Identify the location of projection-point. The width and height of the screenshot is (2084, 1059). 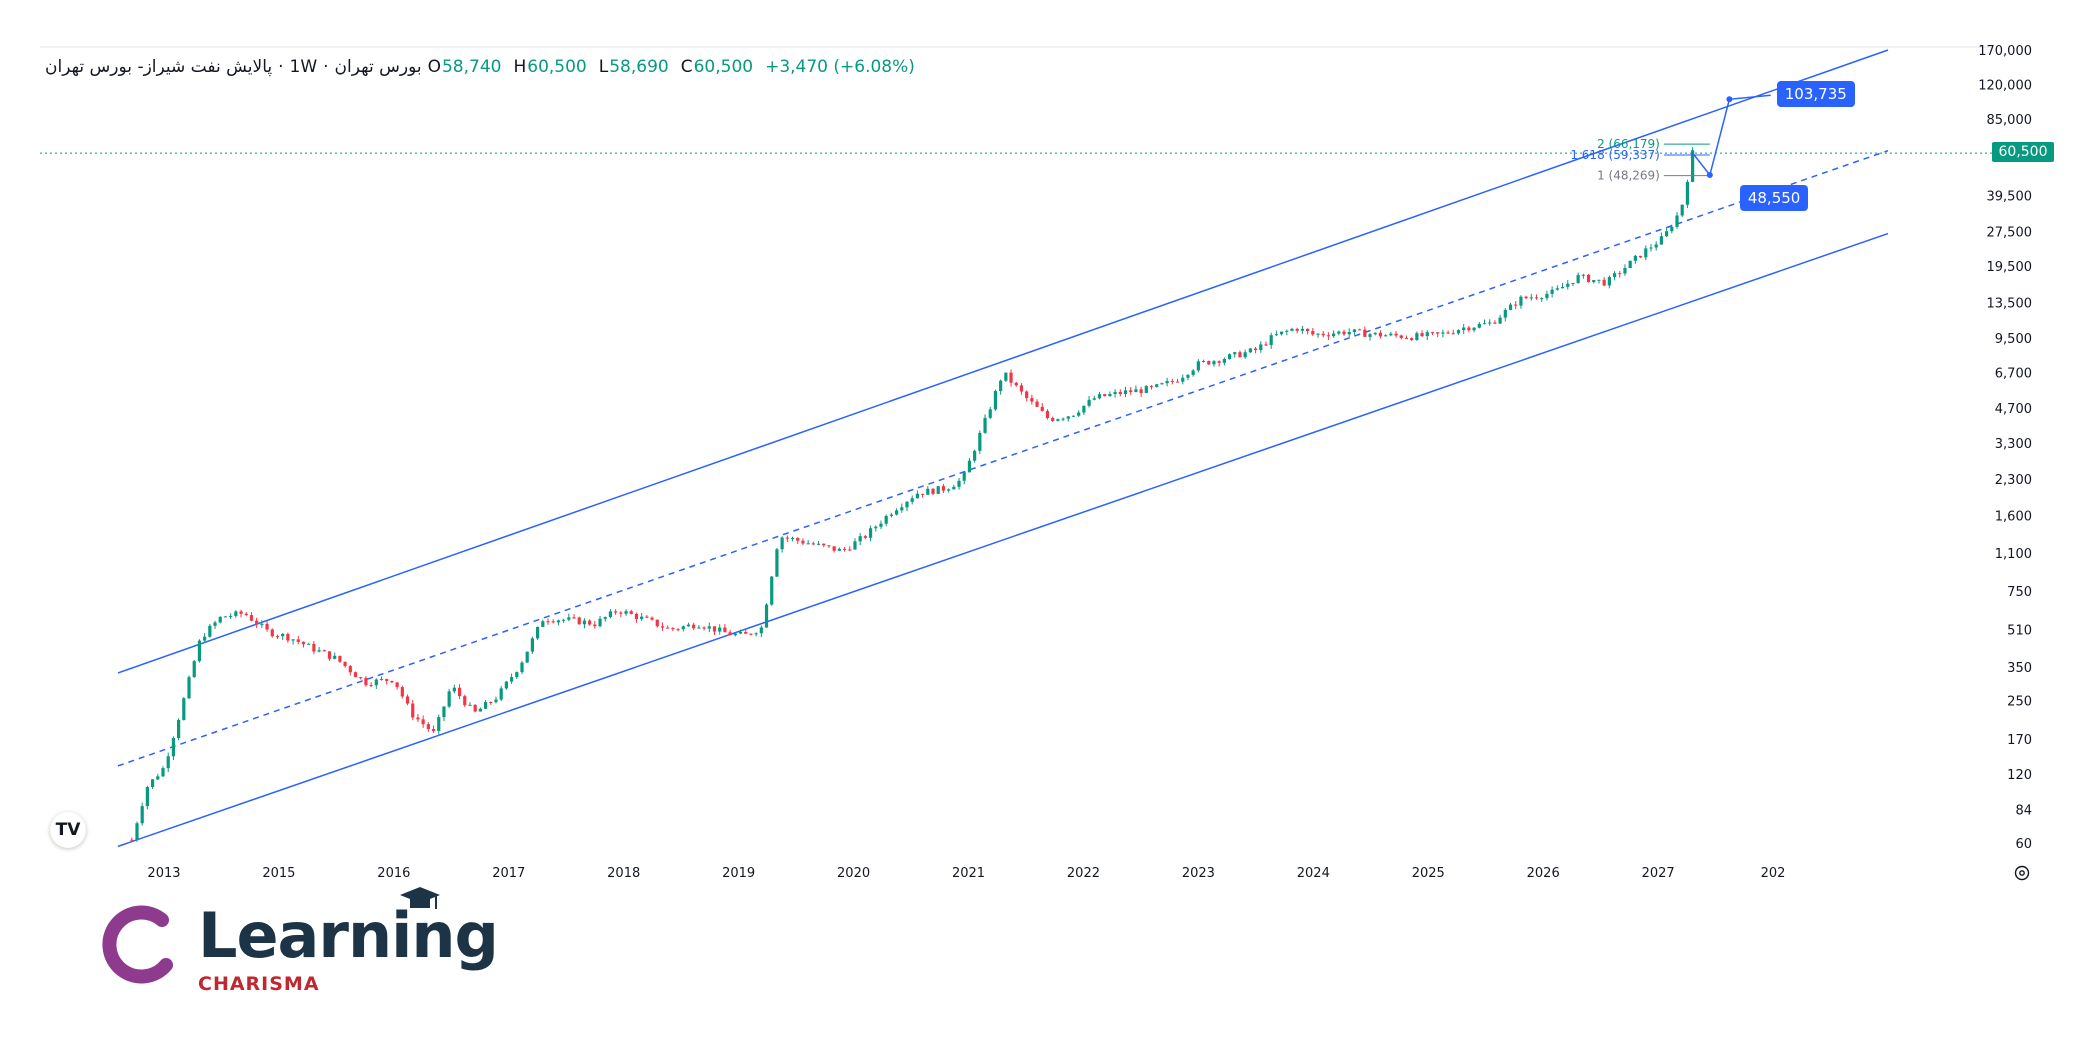
(1709, 175).